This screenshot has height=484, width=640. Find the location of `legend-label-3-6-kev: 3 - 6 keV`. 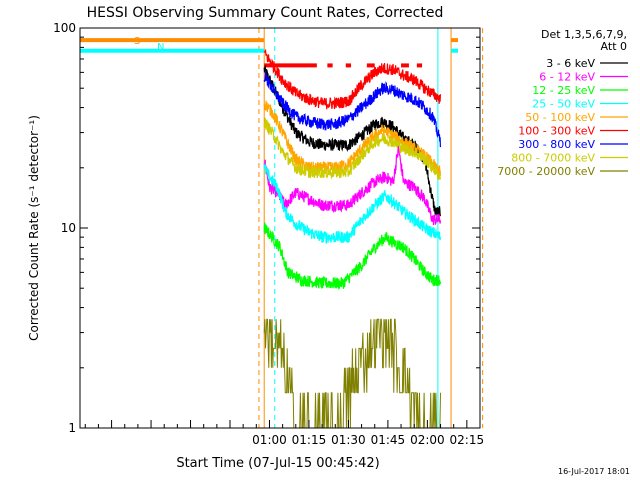

legend-label-3-6-kev: 3 - 6 keV is located at coordinates (570, 63).